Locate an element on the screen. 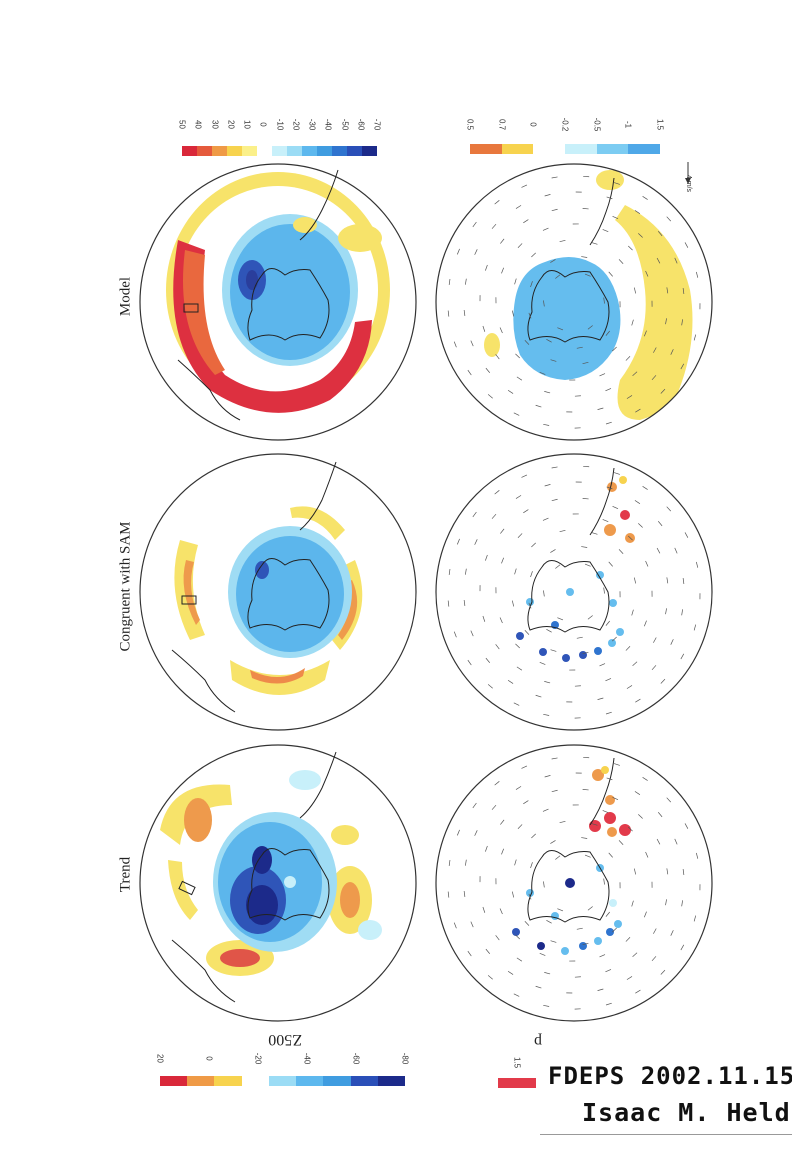  colorbar-p-bottom-ticks: 1.5 is located at coordinates (517, 1063).